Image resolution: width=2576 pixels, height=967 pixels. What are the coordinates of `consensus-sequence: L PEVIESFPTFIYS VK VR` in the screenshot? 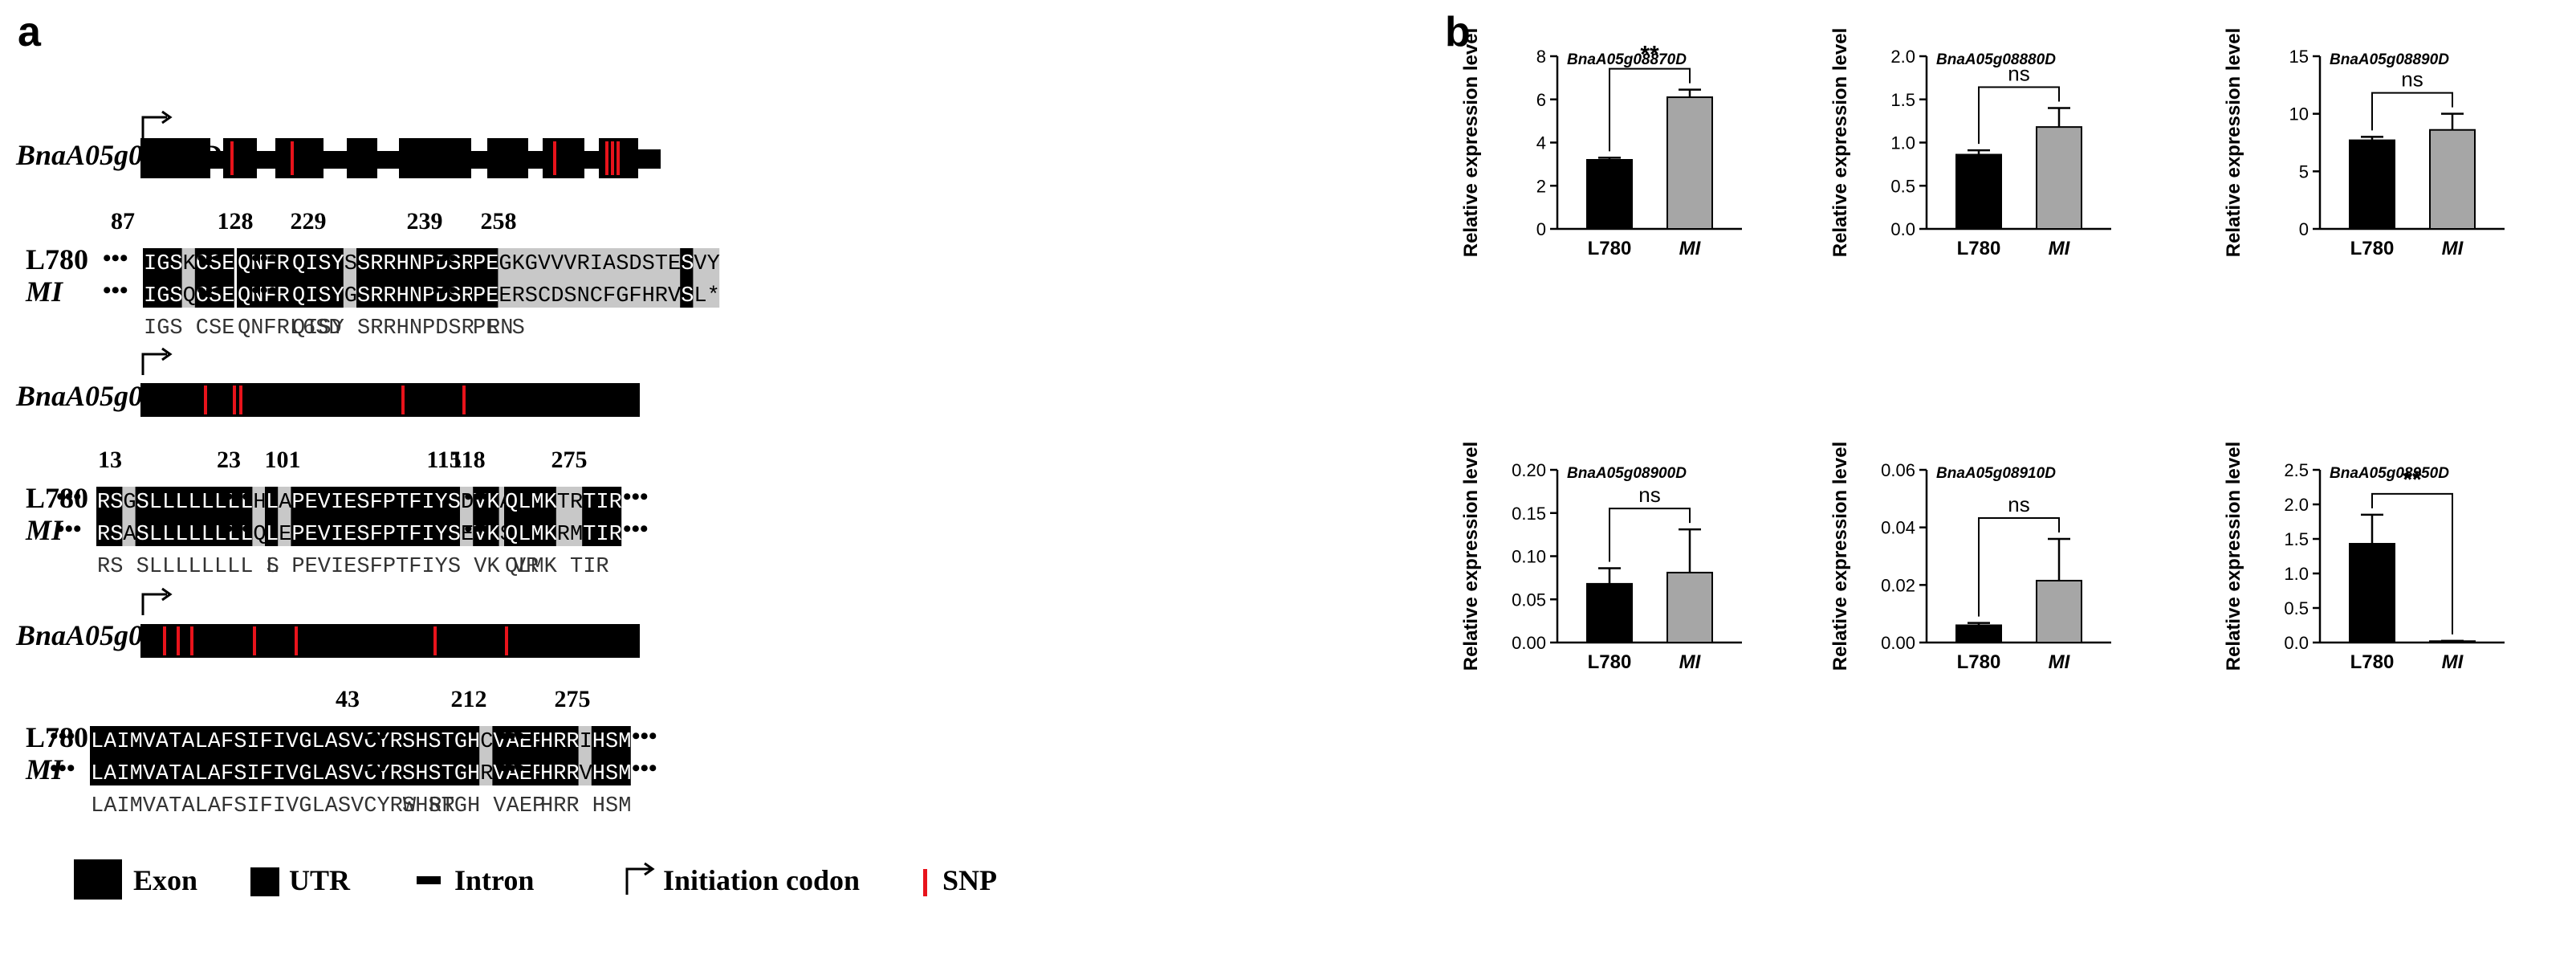 It's located at (402, 567).